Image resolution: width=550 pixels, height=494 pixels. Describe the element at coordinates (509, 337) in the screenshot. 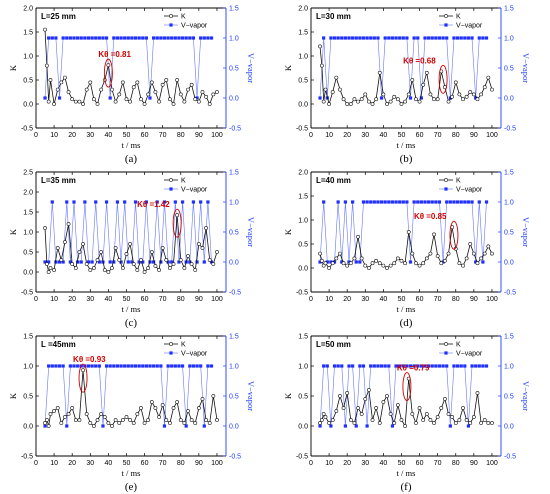

I see `y2-tick-label: 1.5` at that location.